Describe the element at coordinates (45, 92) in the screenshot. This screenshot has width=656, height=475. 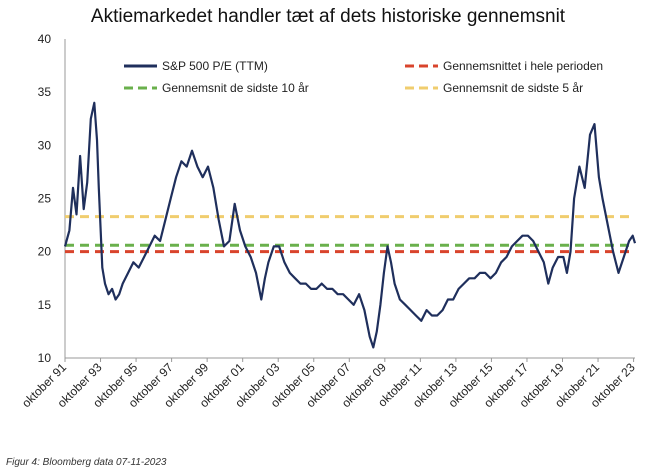
I see `y-tick-label: 35` at that location.